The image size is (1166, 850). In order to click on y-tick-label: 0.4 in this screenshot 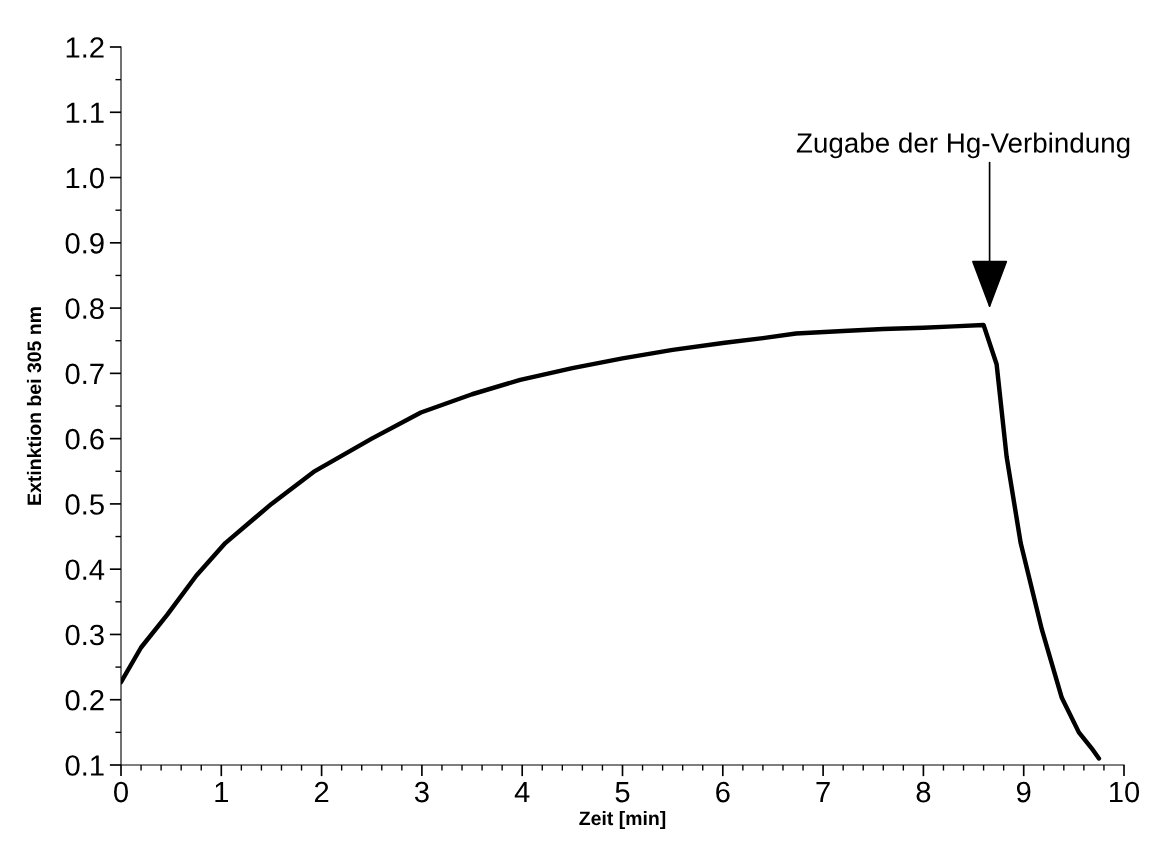, I will do `click(85, 570)`.